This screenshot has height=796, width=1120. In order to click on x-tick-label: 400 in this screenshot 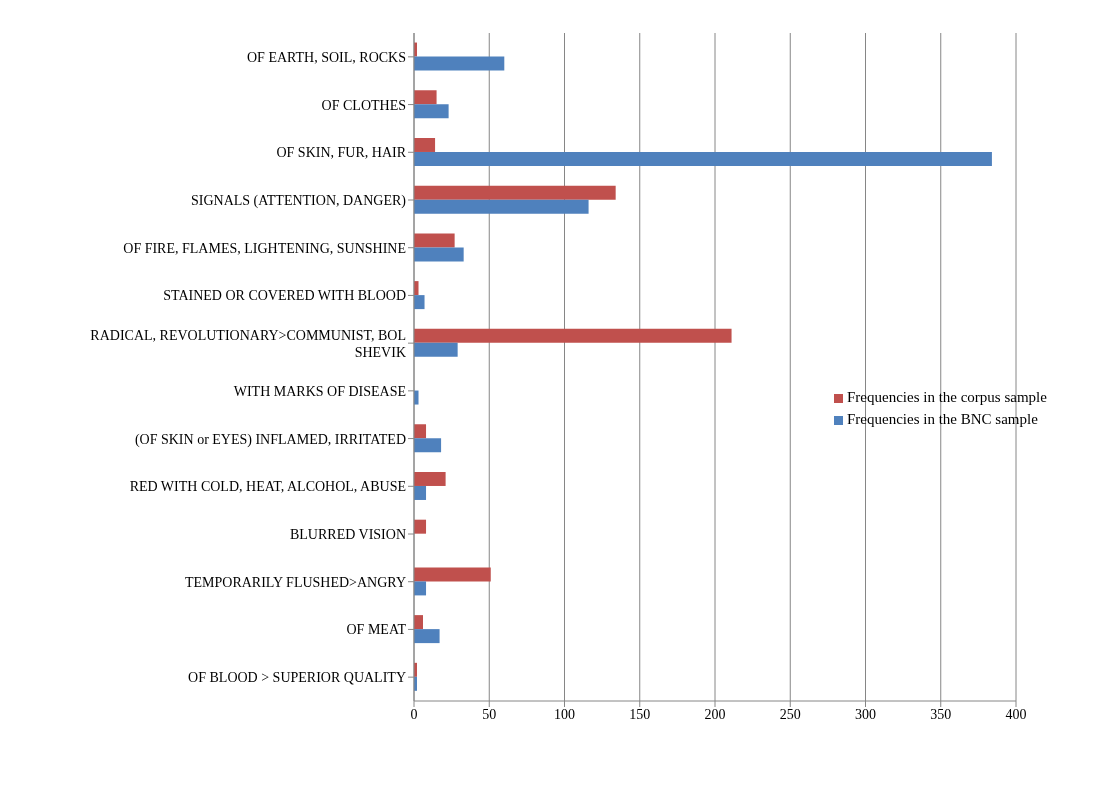, I will do `click(1016, 714)`.